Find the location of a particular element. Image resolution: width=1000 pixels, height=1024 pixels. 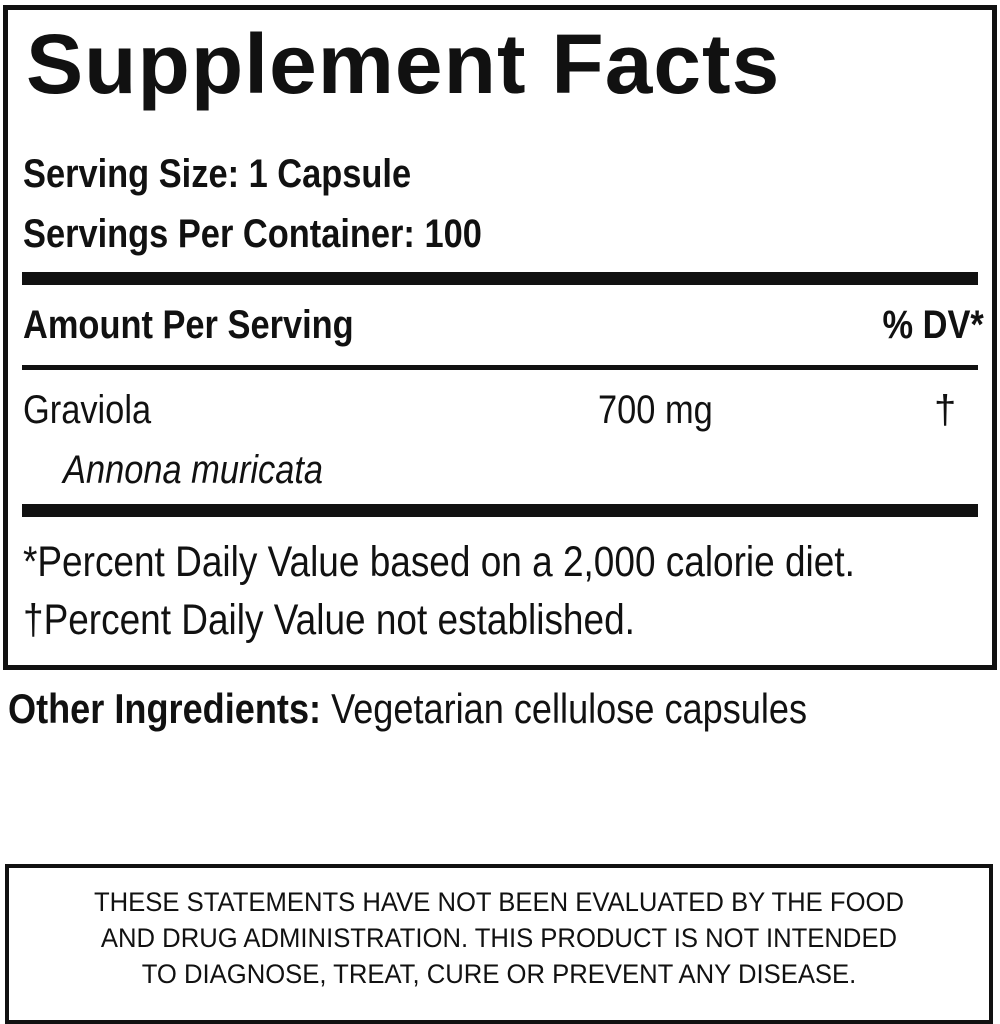

amount-per-serving-header: Amount Per Serving is located at coordinates (188, 325).